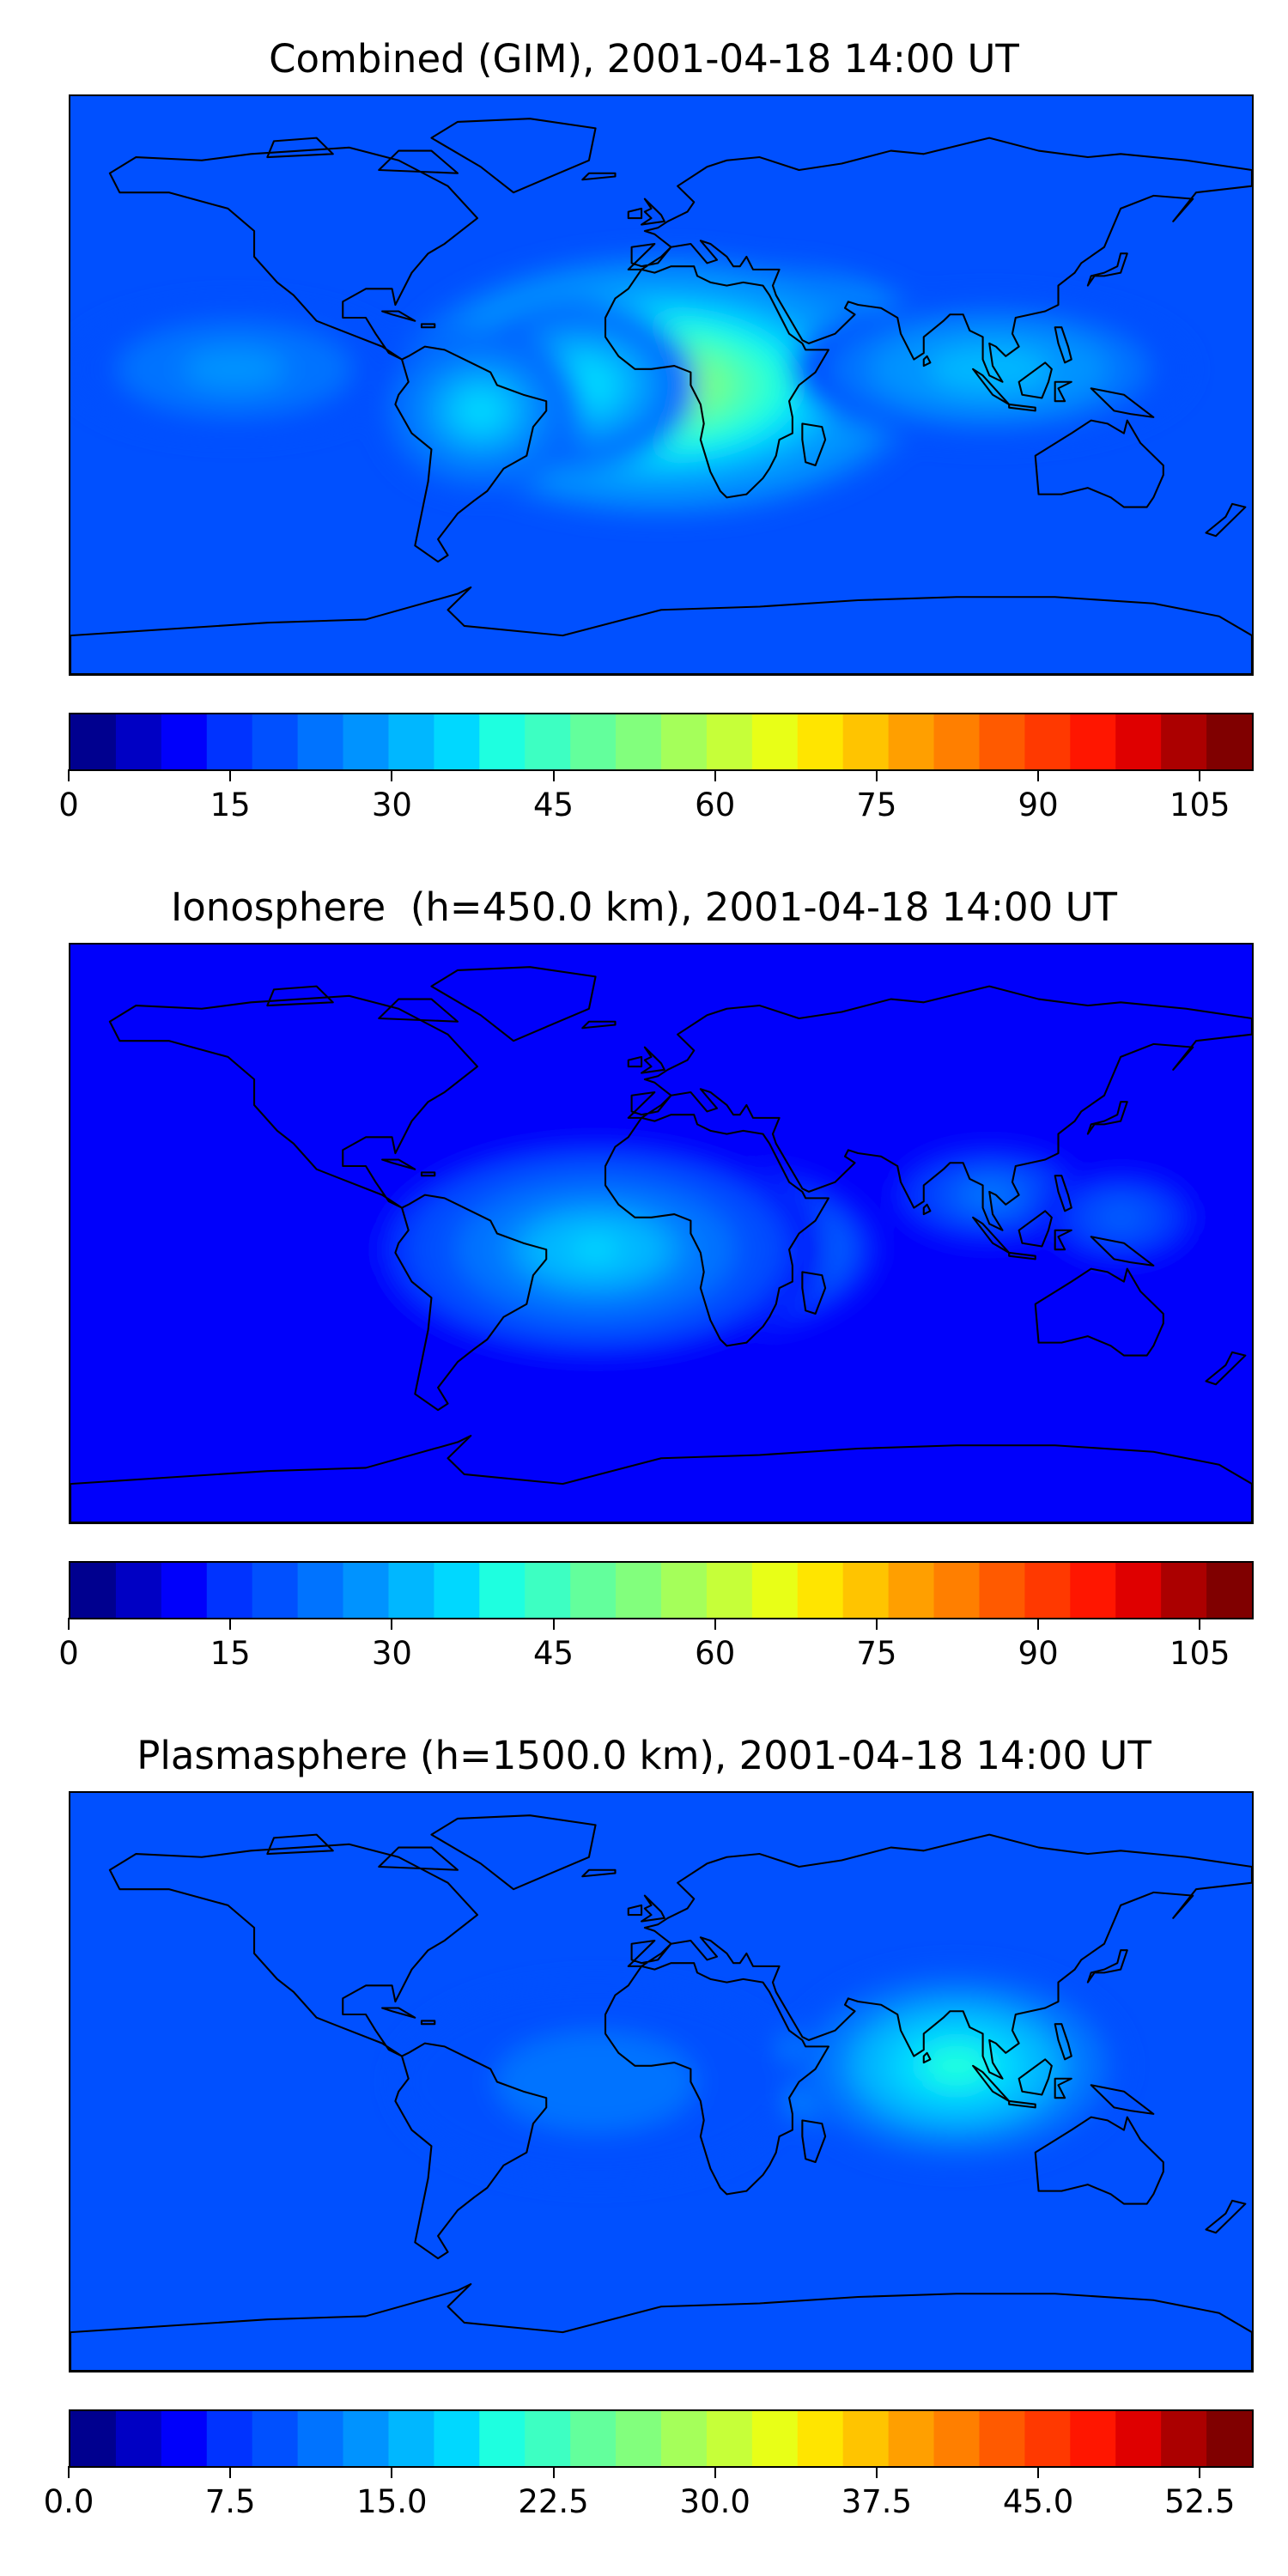 This screenshot has width=1288, height=2576. What do you see at coordinates (644, 59) in the screenshot?
I see `panel-title-combined: Combined (GIM), 2001-04-18 14:00 UT` at bounding box center [644, 59].